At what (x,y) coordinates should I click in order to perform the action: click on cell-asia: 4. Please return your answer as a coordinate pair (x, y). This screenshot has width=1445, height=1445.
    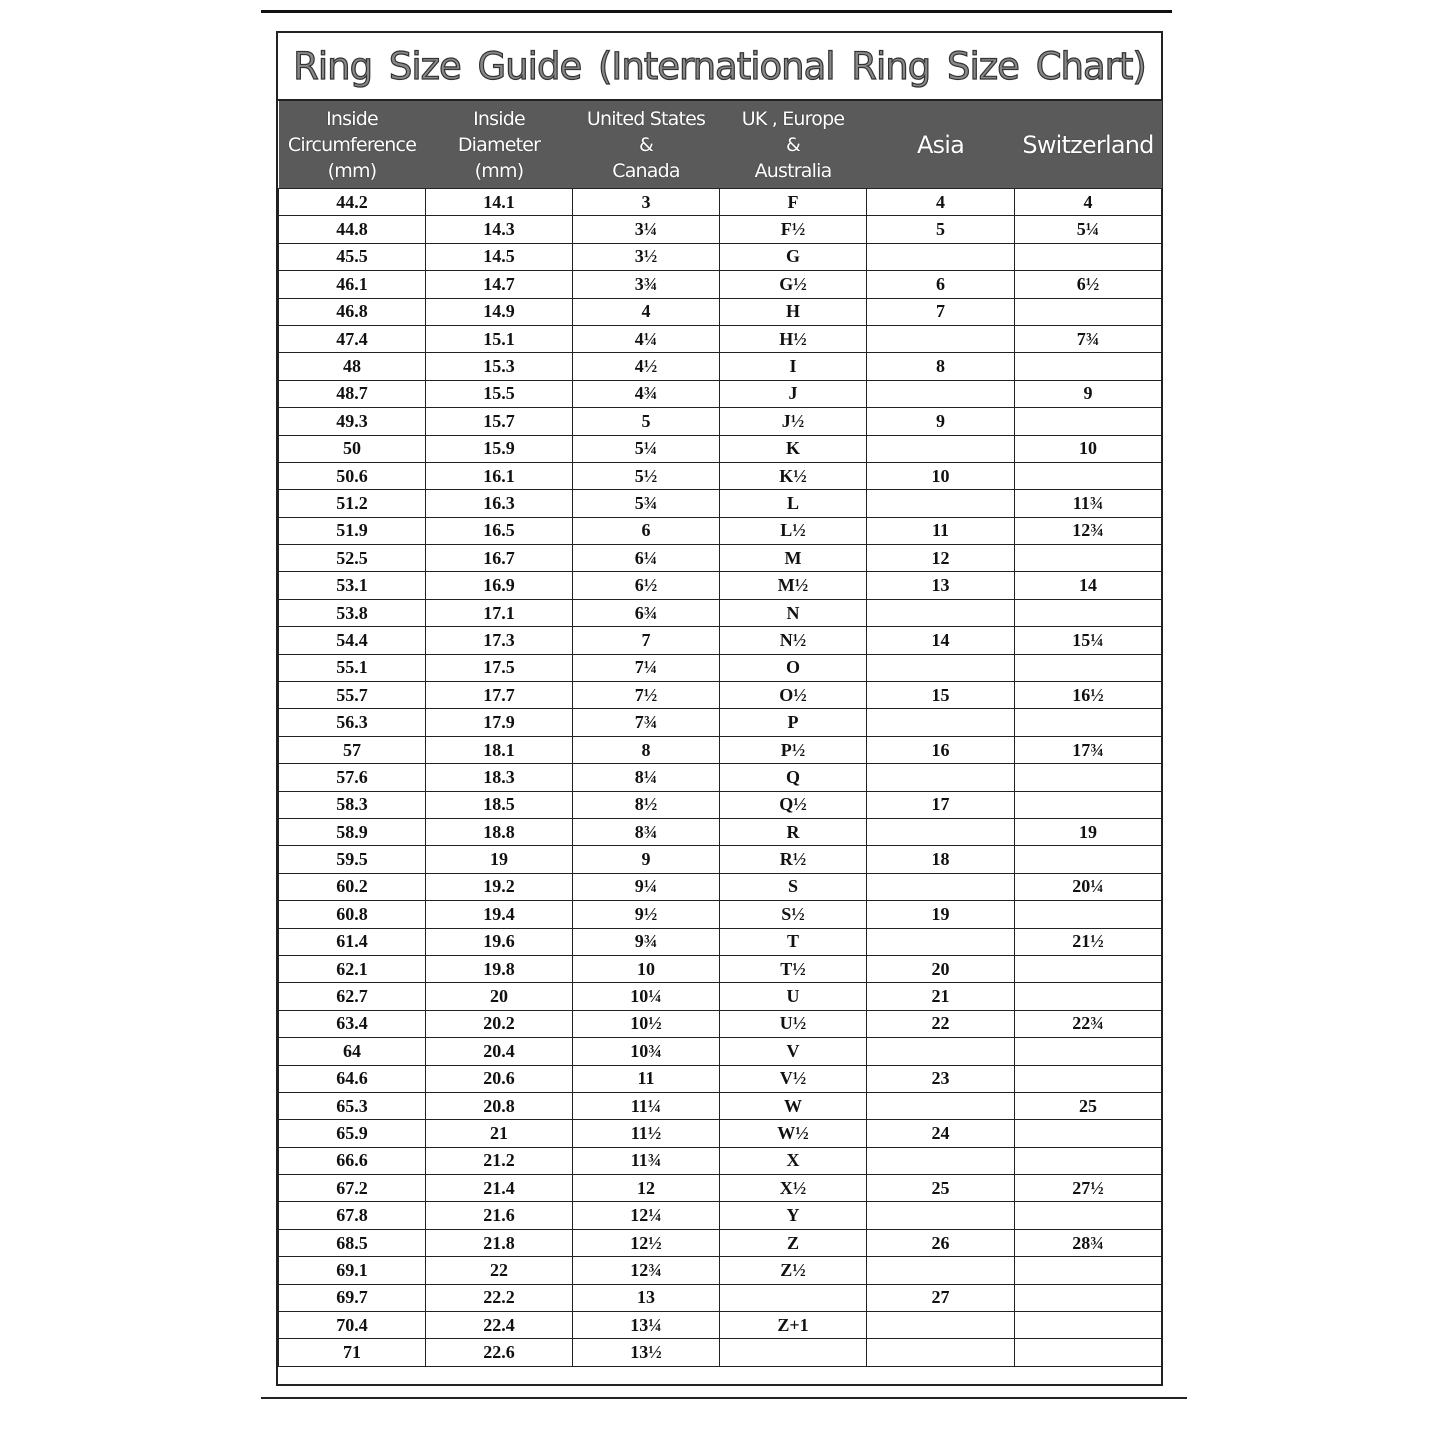
    Looking at the image, I should click on (940, 202).